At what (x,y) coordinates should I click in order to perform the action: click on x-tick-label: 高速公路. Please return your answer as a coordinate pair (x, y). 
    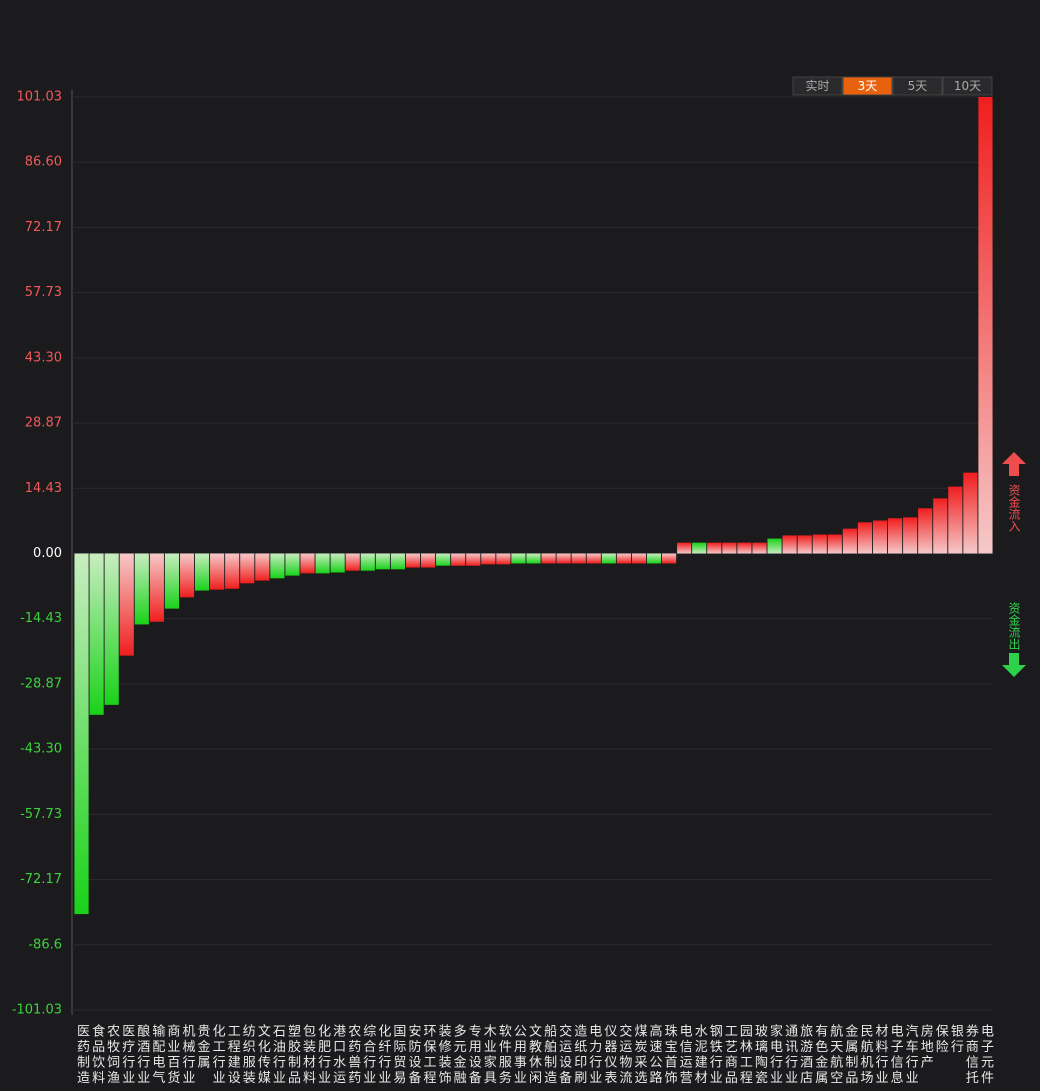
    Looking at the image, I should click on (655, 1054).